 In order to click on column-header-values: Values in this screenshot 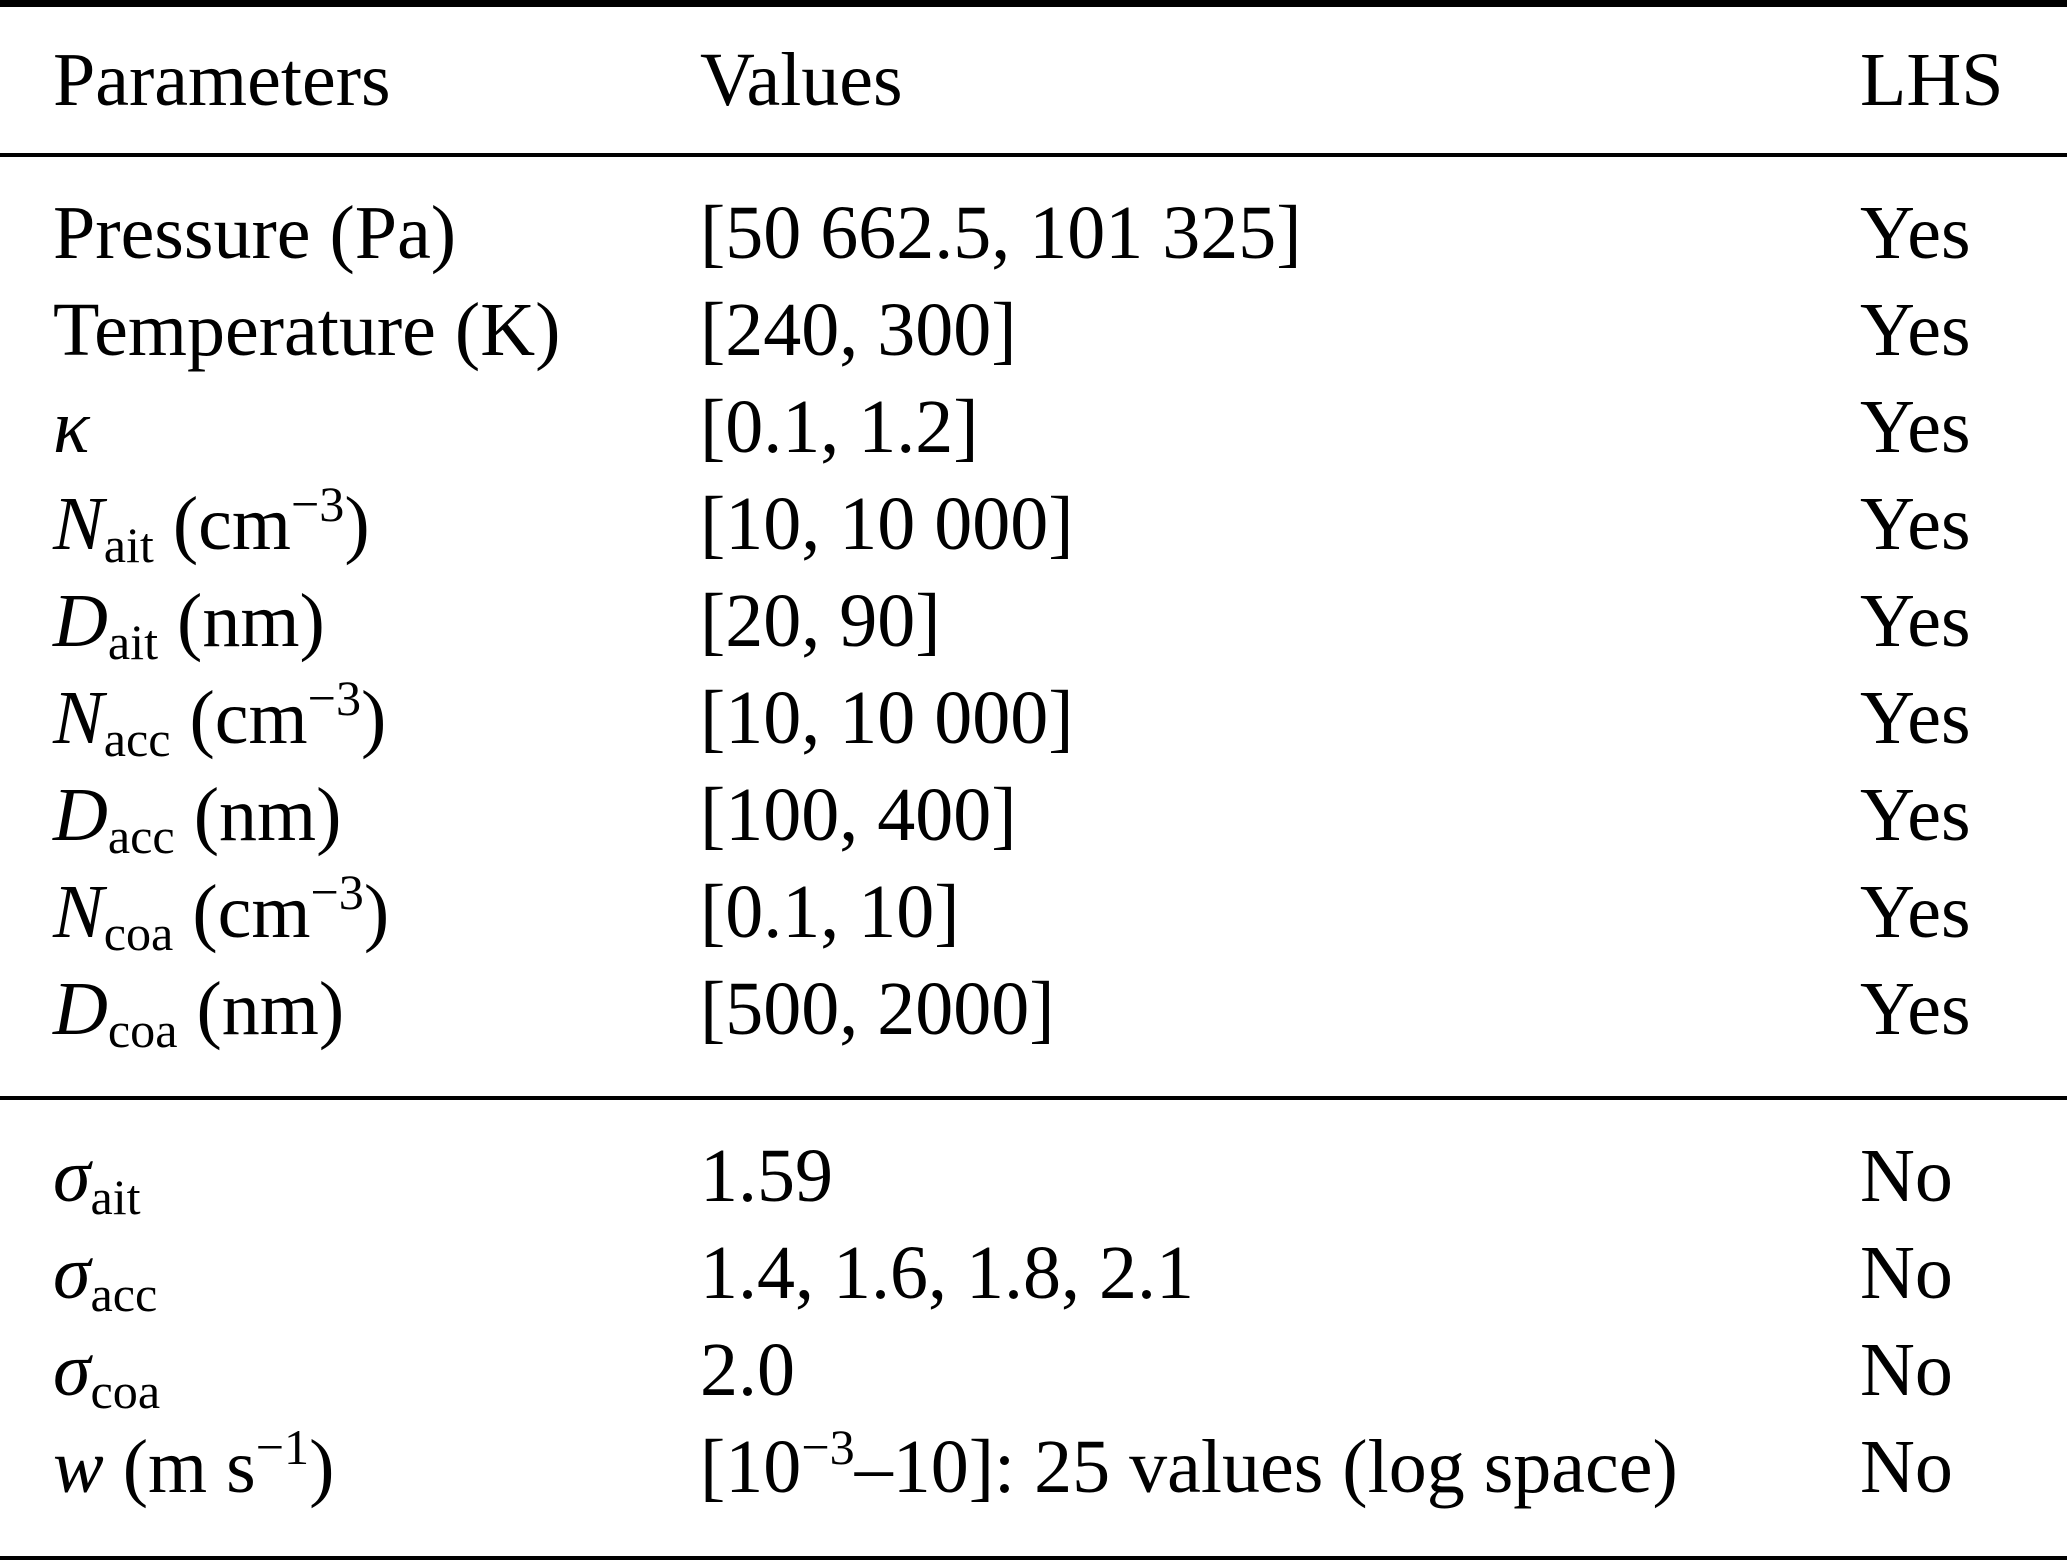, I will do `click(1280, 80)`.